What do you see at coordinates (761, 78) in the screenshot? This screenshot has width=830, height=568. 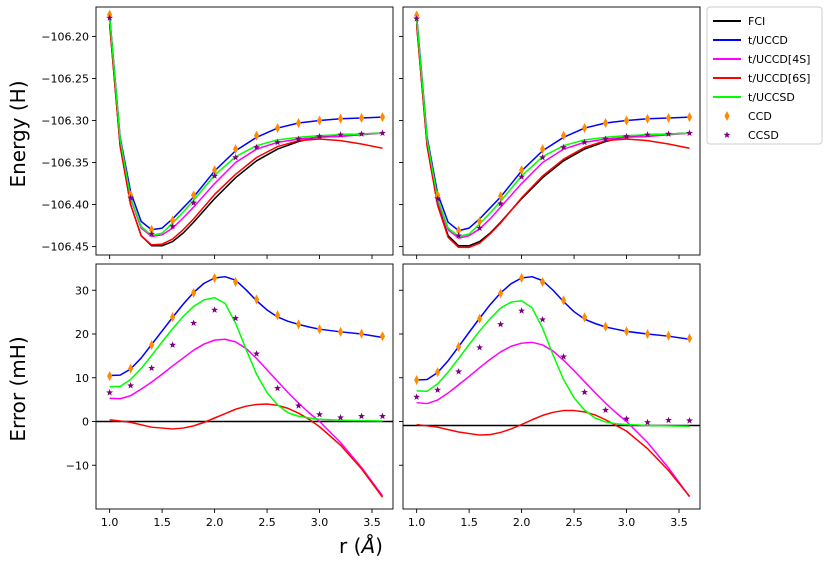 I see `legend-item-t-uccd-6s: t/UCCD[6S]` at bounding box center [761, 78].